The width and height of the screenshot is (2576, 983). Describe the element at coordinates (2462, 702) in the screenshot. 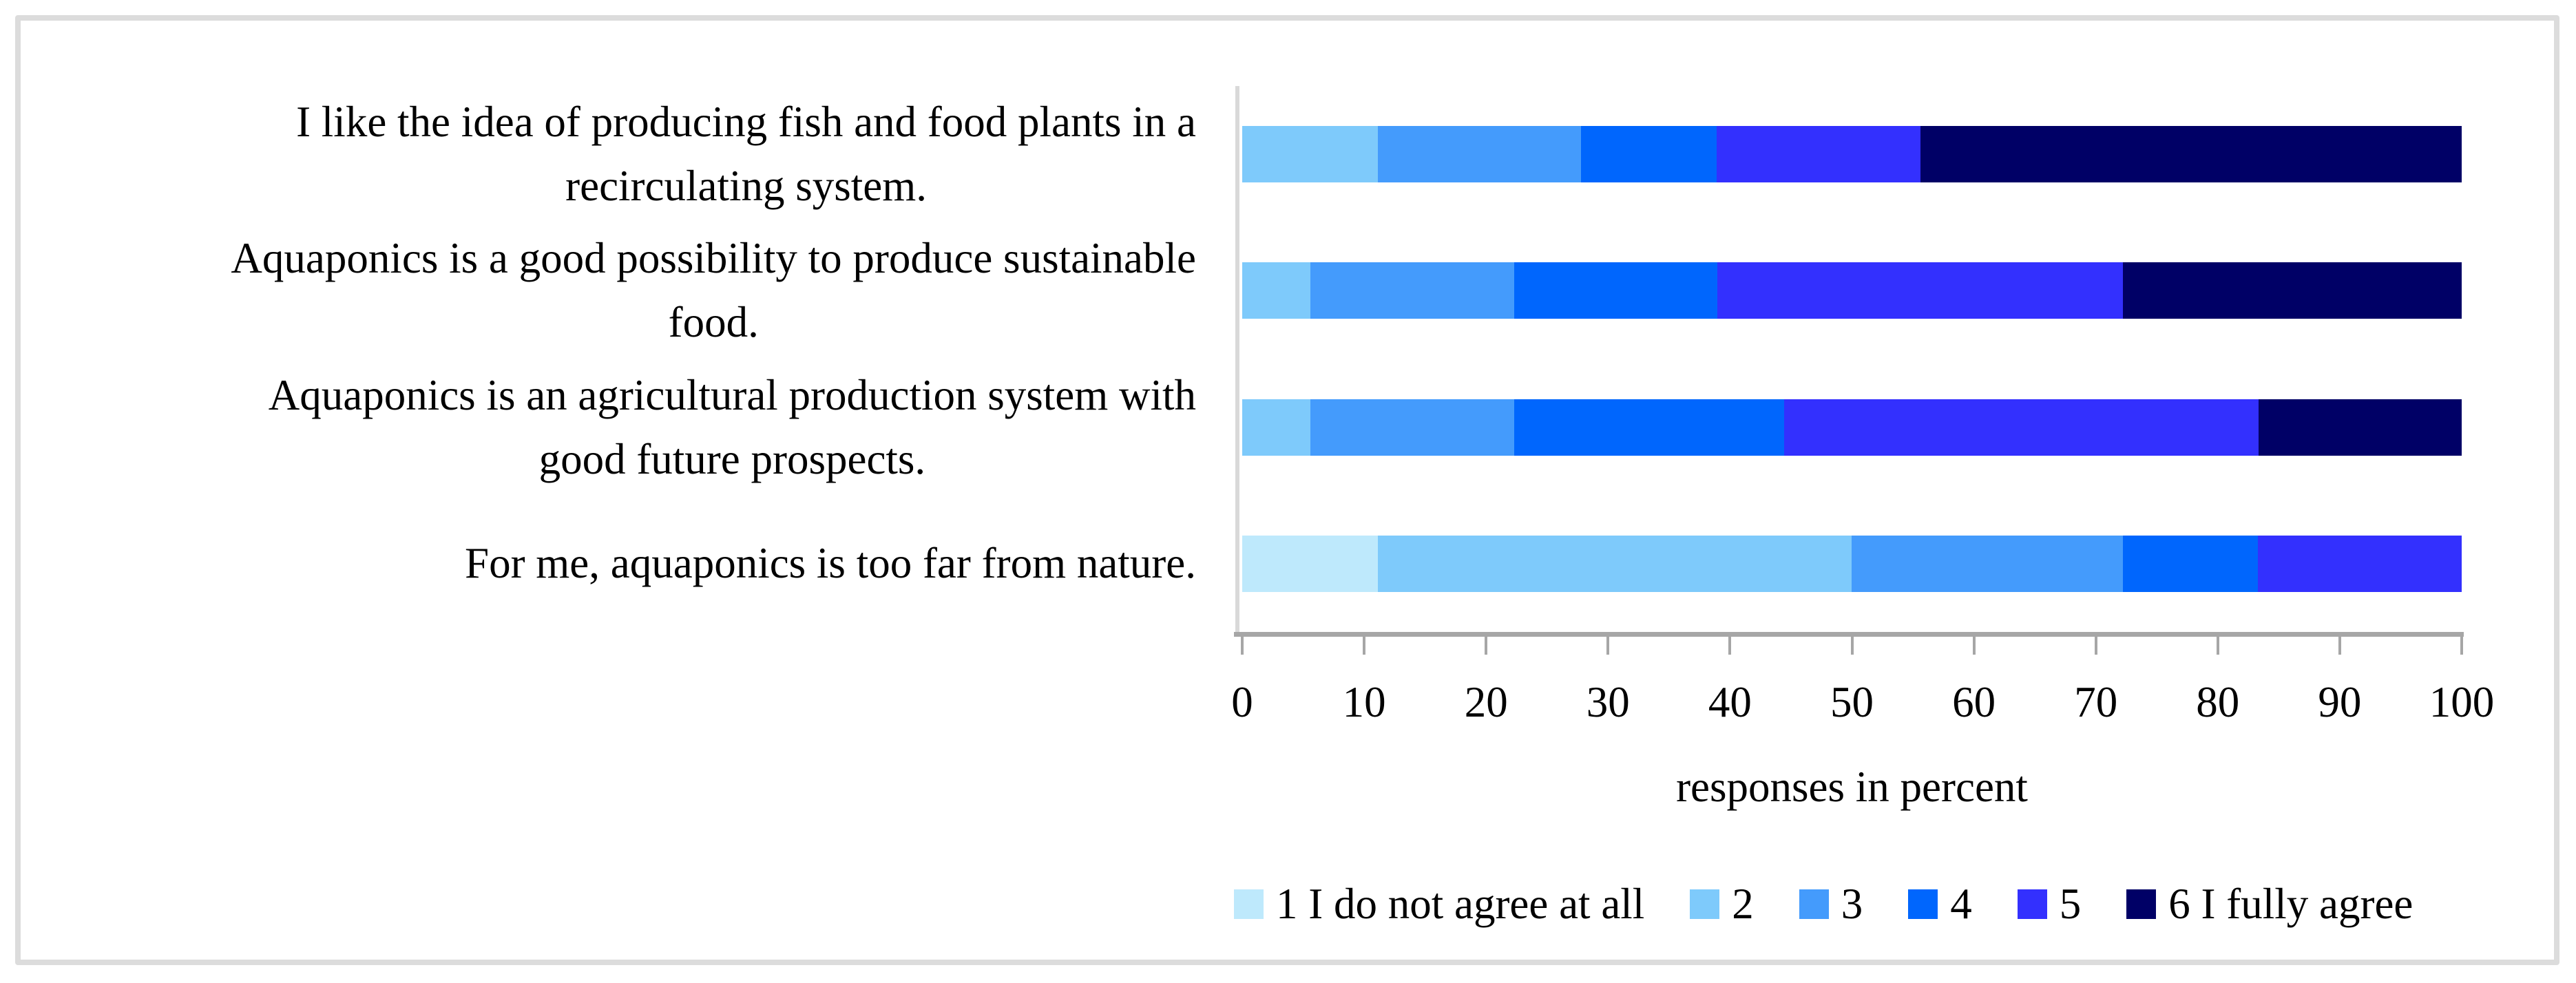

I see `x-tick-label: 100` at that location.